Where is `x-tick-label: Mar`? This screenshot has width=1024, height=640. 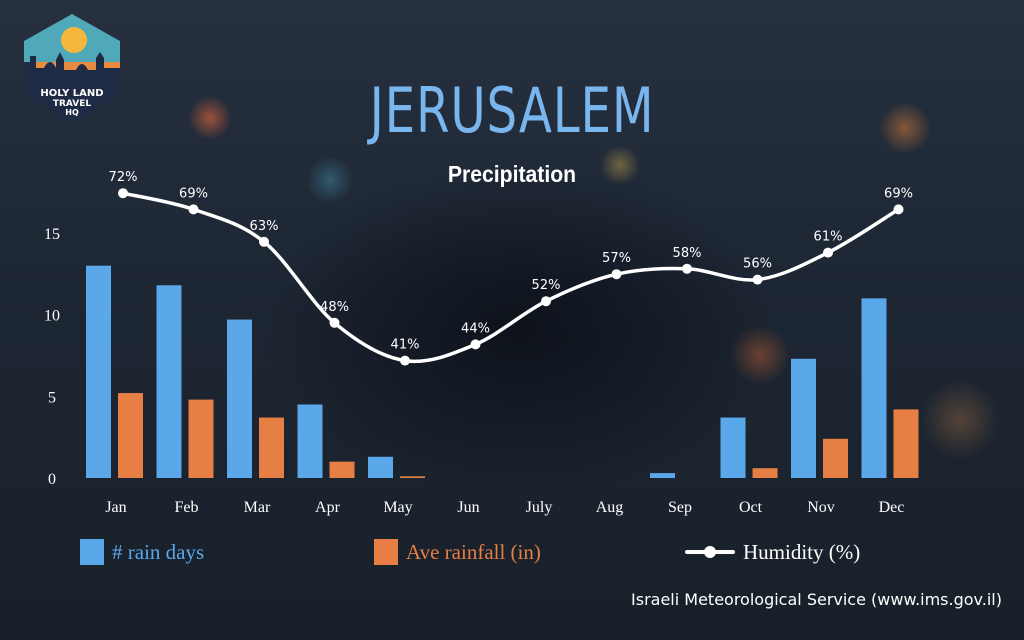 x-tick-label: Mar is located at coordinates (257, 507).